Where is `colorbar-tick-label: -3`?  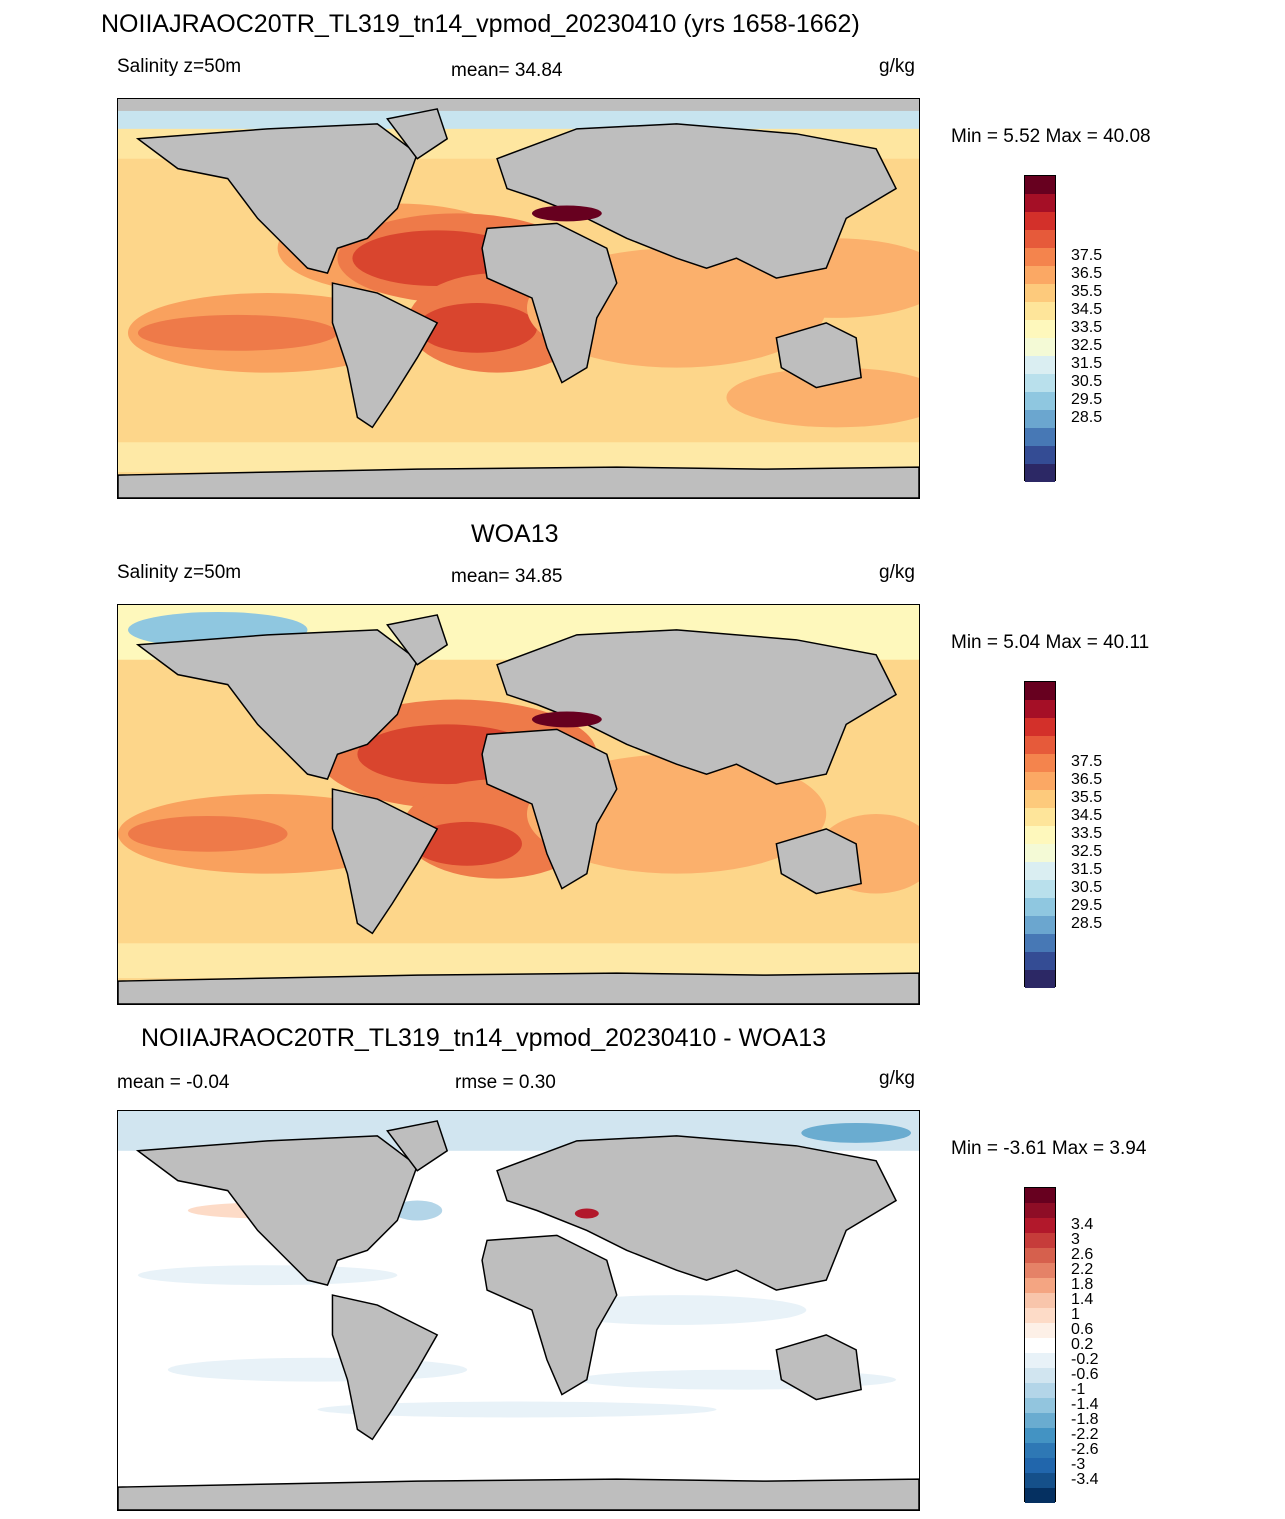
colorbar-tick-label: -3 is located at coordinates (1078, 1464).